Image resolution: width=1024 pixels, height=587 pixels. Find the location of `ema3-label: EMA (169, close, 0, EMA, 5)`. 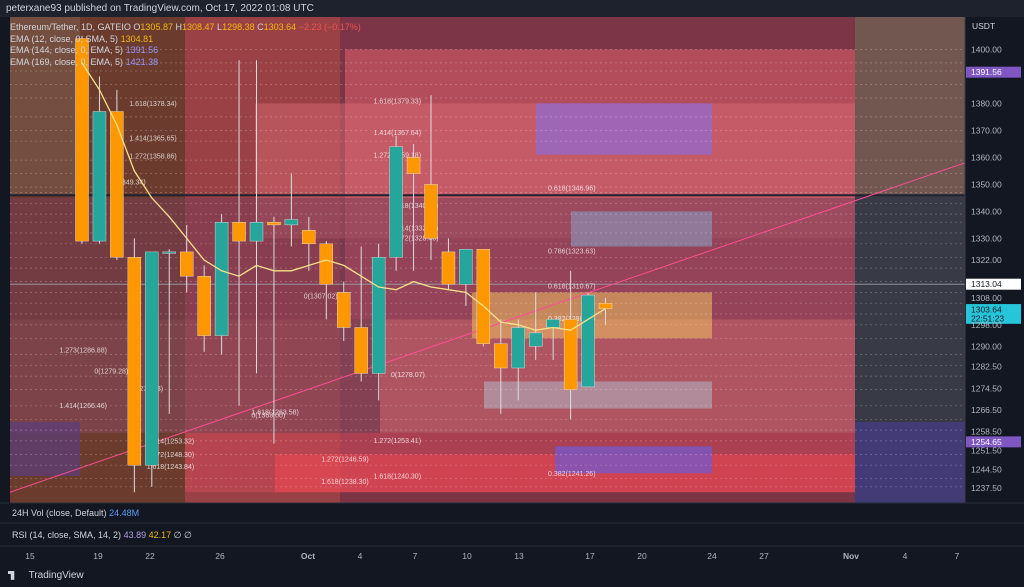

ema3-label: EMA (169, close, 0, EMA, 5) is located at coordinates (67, 61).